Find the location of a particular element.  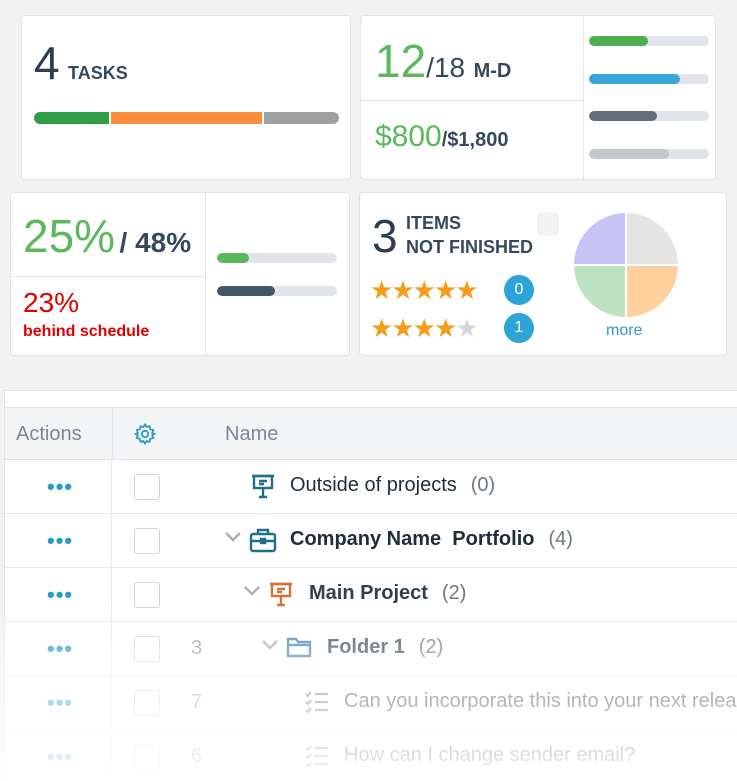

effort-unit: M-D is located at coordinates (492, 71).